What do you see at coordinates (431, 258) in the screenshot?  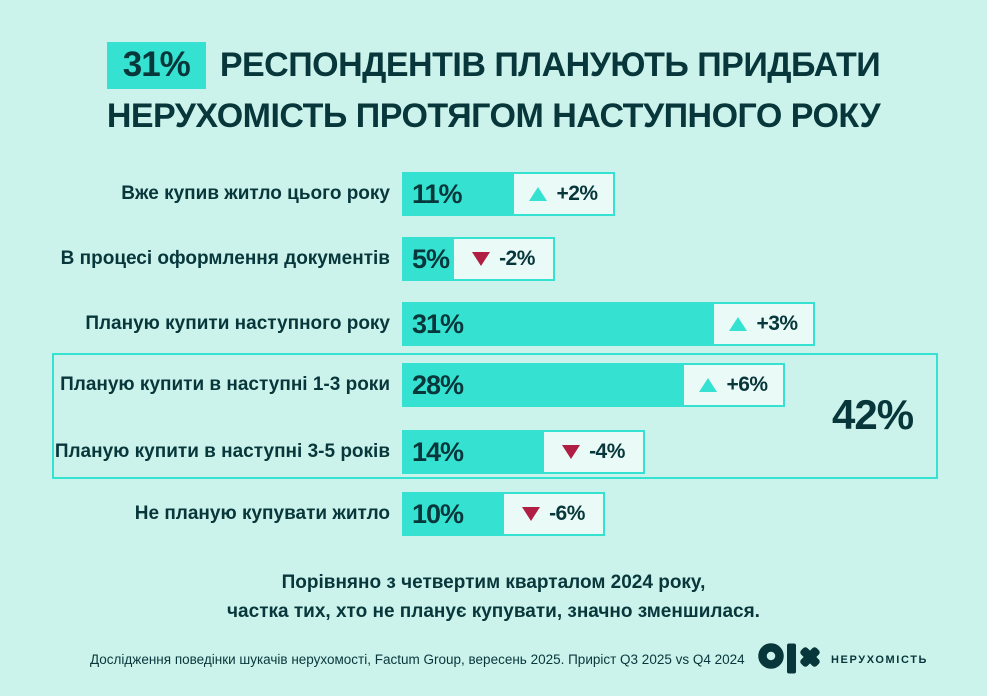 I see `bar-value: 5%` at bounding box center [431, 258].